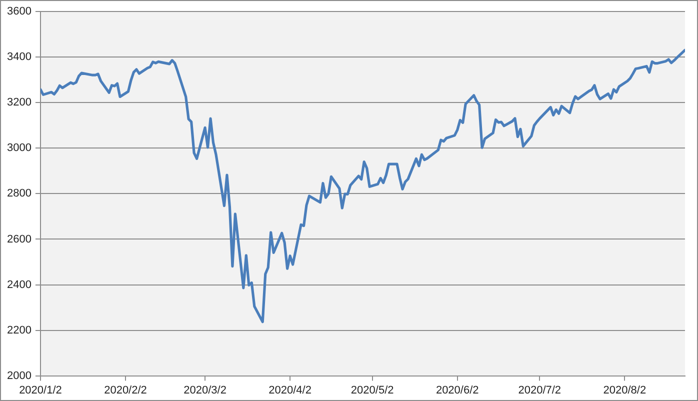  I want to click on x-tick-label: 2020/5/2, so click(372, 390).